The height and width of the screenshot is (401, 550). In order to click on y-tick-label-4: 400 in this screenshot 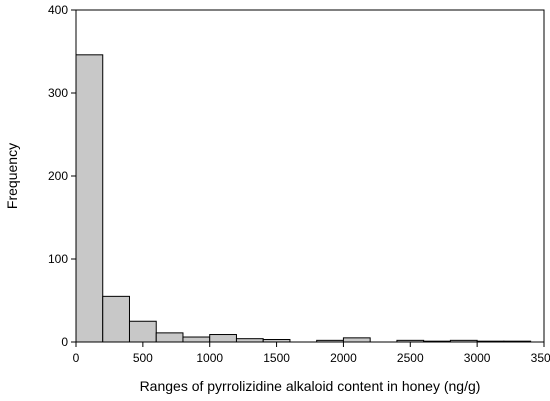, I will do `click(58, 10)`.